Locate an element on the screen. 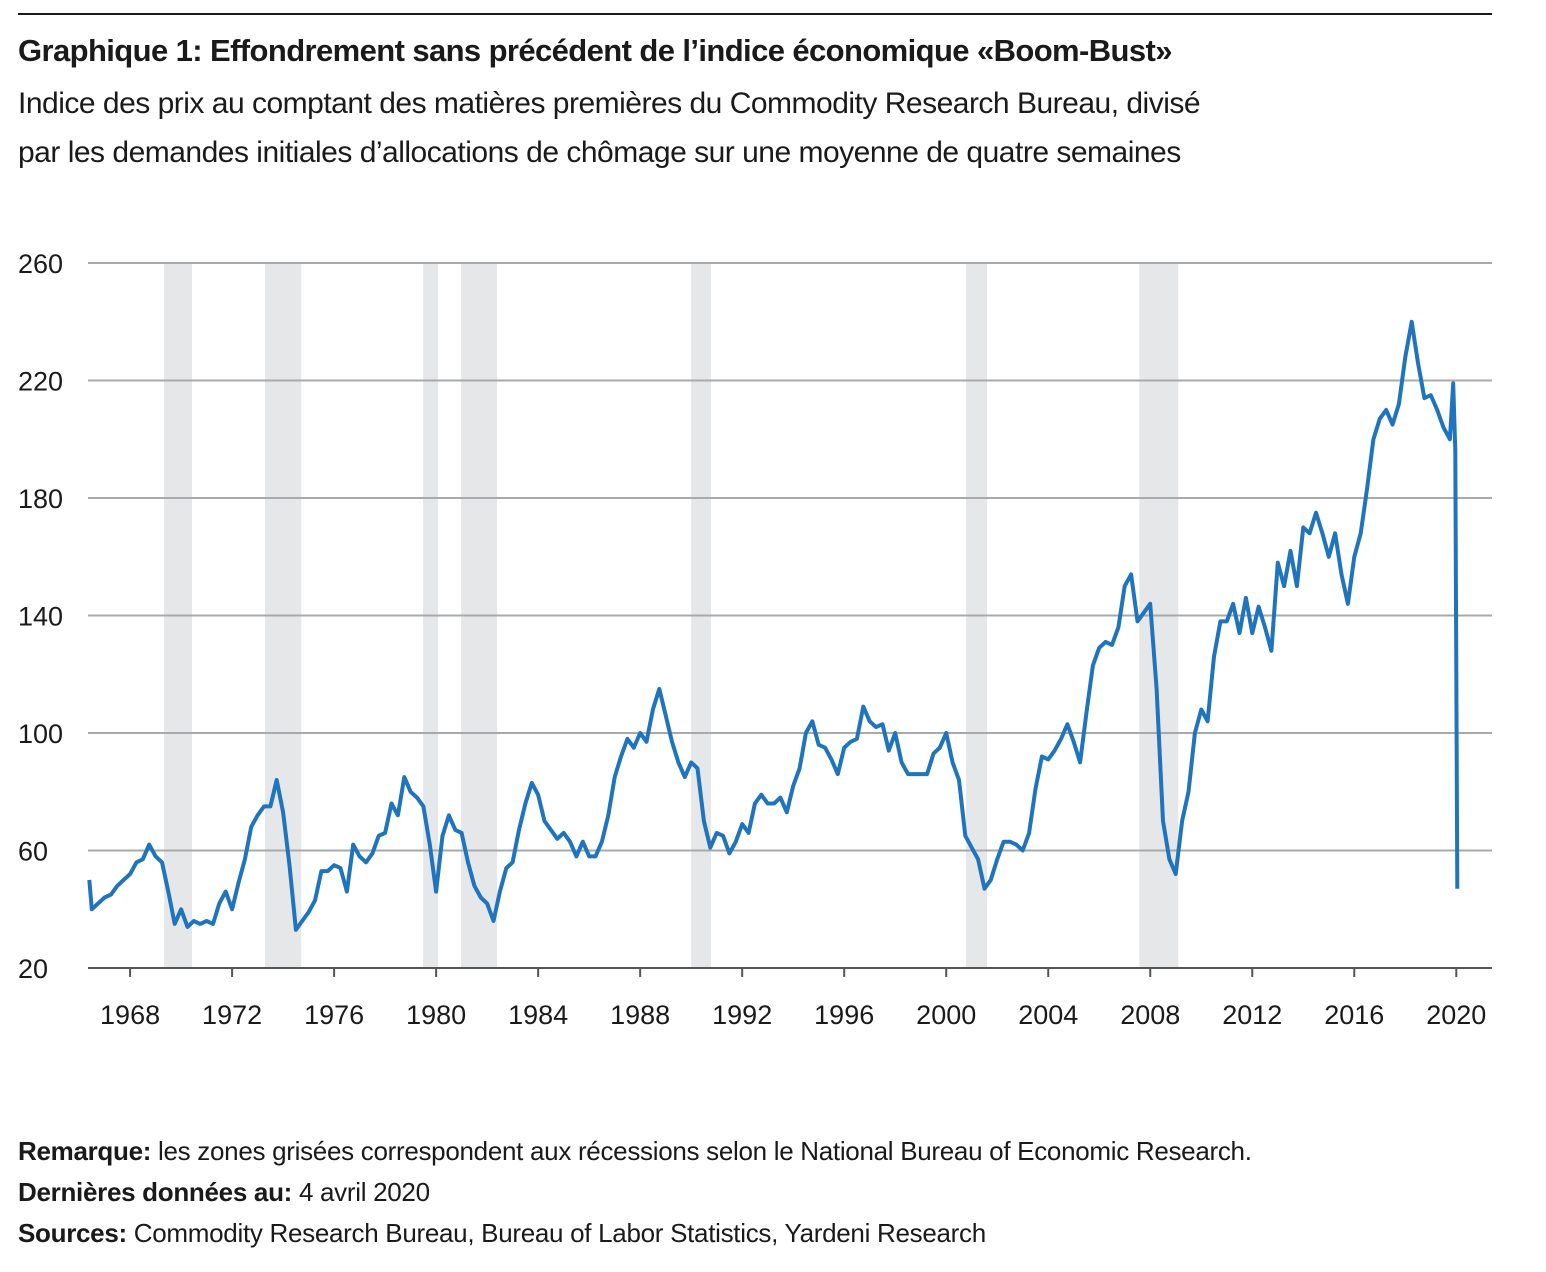 The width and height of the screenshot is (1546, 1272). note-label: Sources: is located at coordinates (72, 1233).